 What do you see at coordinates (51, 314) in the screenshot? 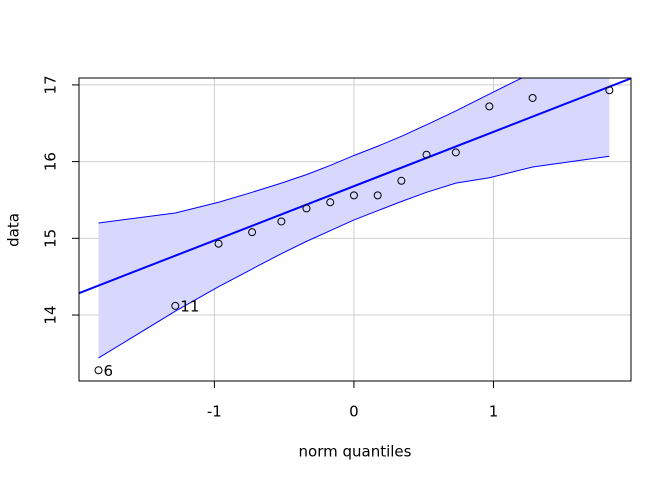
I see `y-tick-label: 14` at bounding box center [51, 314].